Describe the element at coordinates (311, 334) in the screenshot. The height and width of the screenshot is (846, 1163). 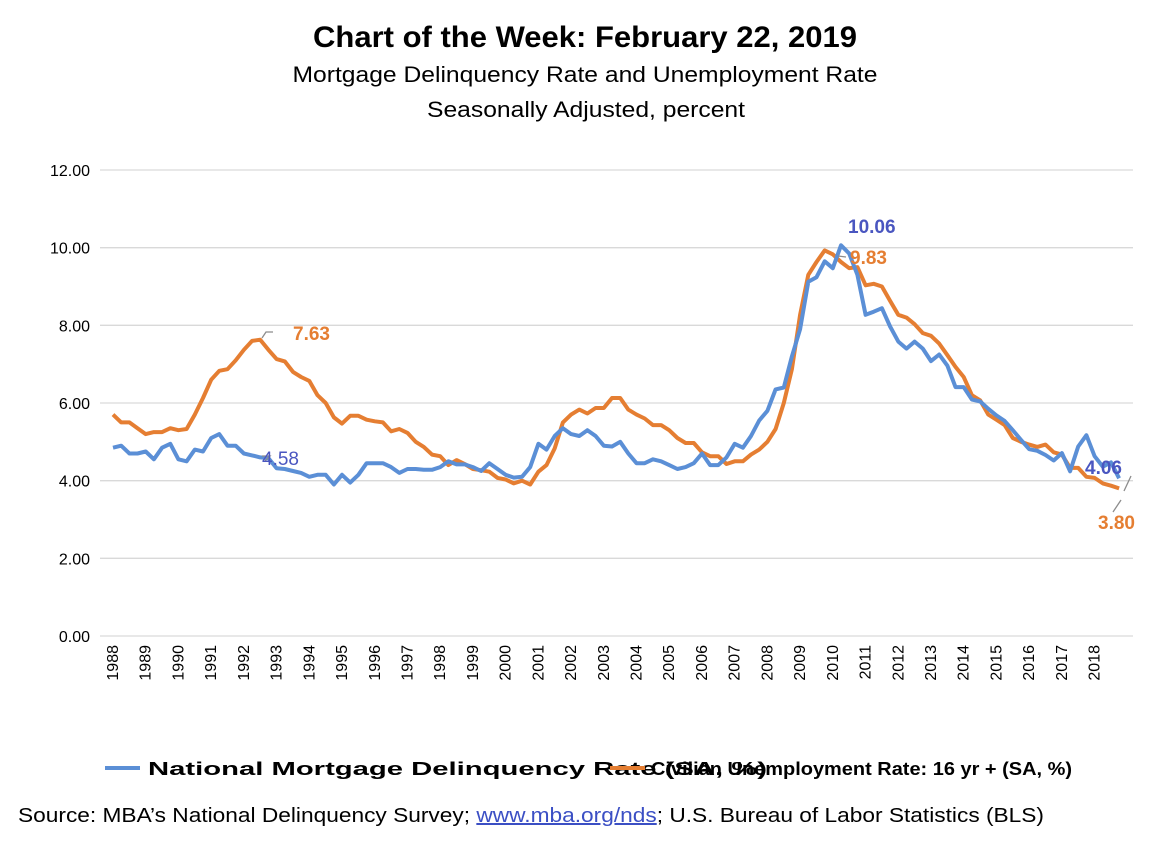
I see `data-label: 7.63` at that location.